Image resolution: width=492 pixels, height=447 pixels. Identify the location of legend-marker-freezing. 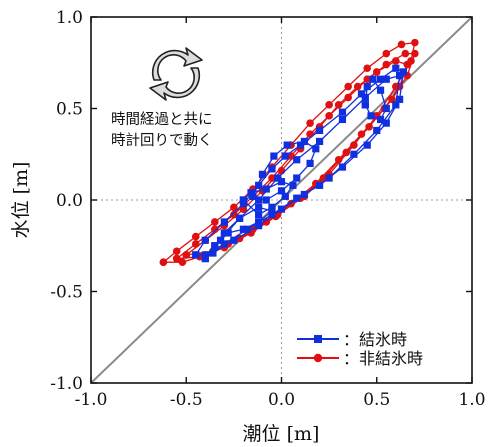
(318, 339).